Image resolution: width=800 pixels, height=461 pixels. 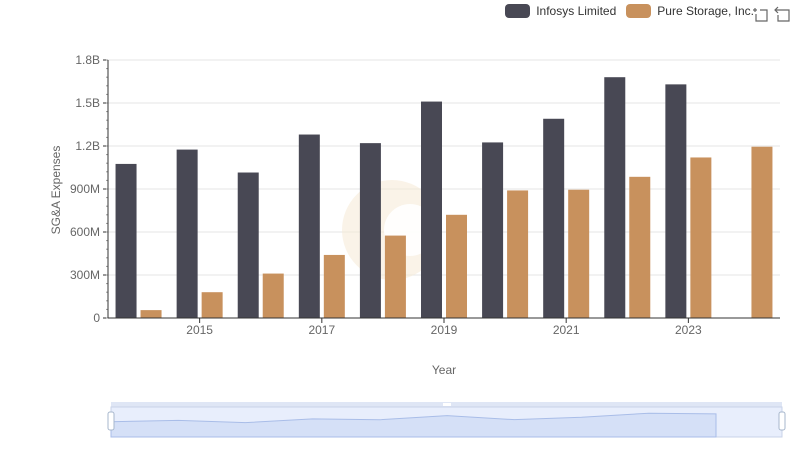 I want to click on y-tick-label: 1.5B, so click(x=87, y=103).